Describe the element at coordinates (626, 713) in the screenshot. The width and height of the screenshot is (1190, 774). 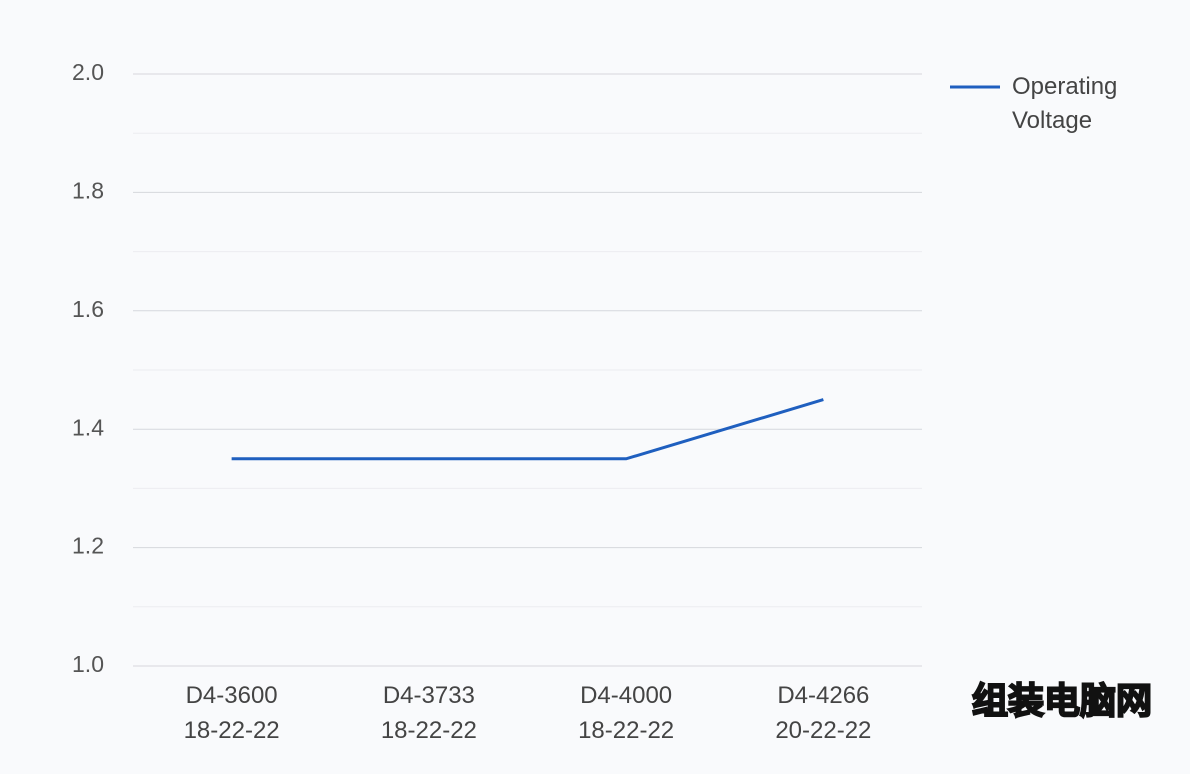
I see `x-tick-label: D4-4000 18-22-22` at that location.